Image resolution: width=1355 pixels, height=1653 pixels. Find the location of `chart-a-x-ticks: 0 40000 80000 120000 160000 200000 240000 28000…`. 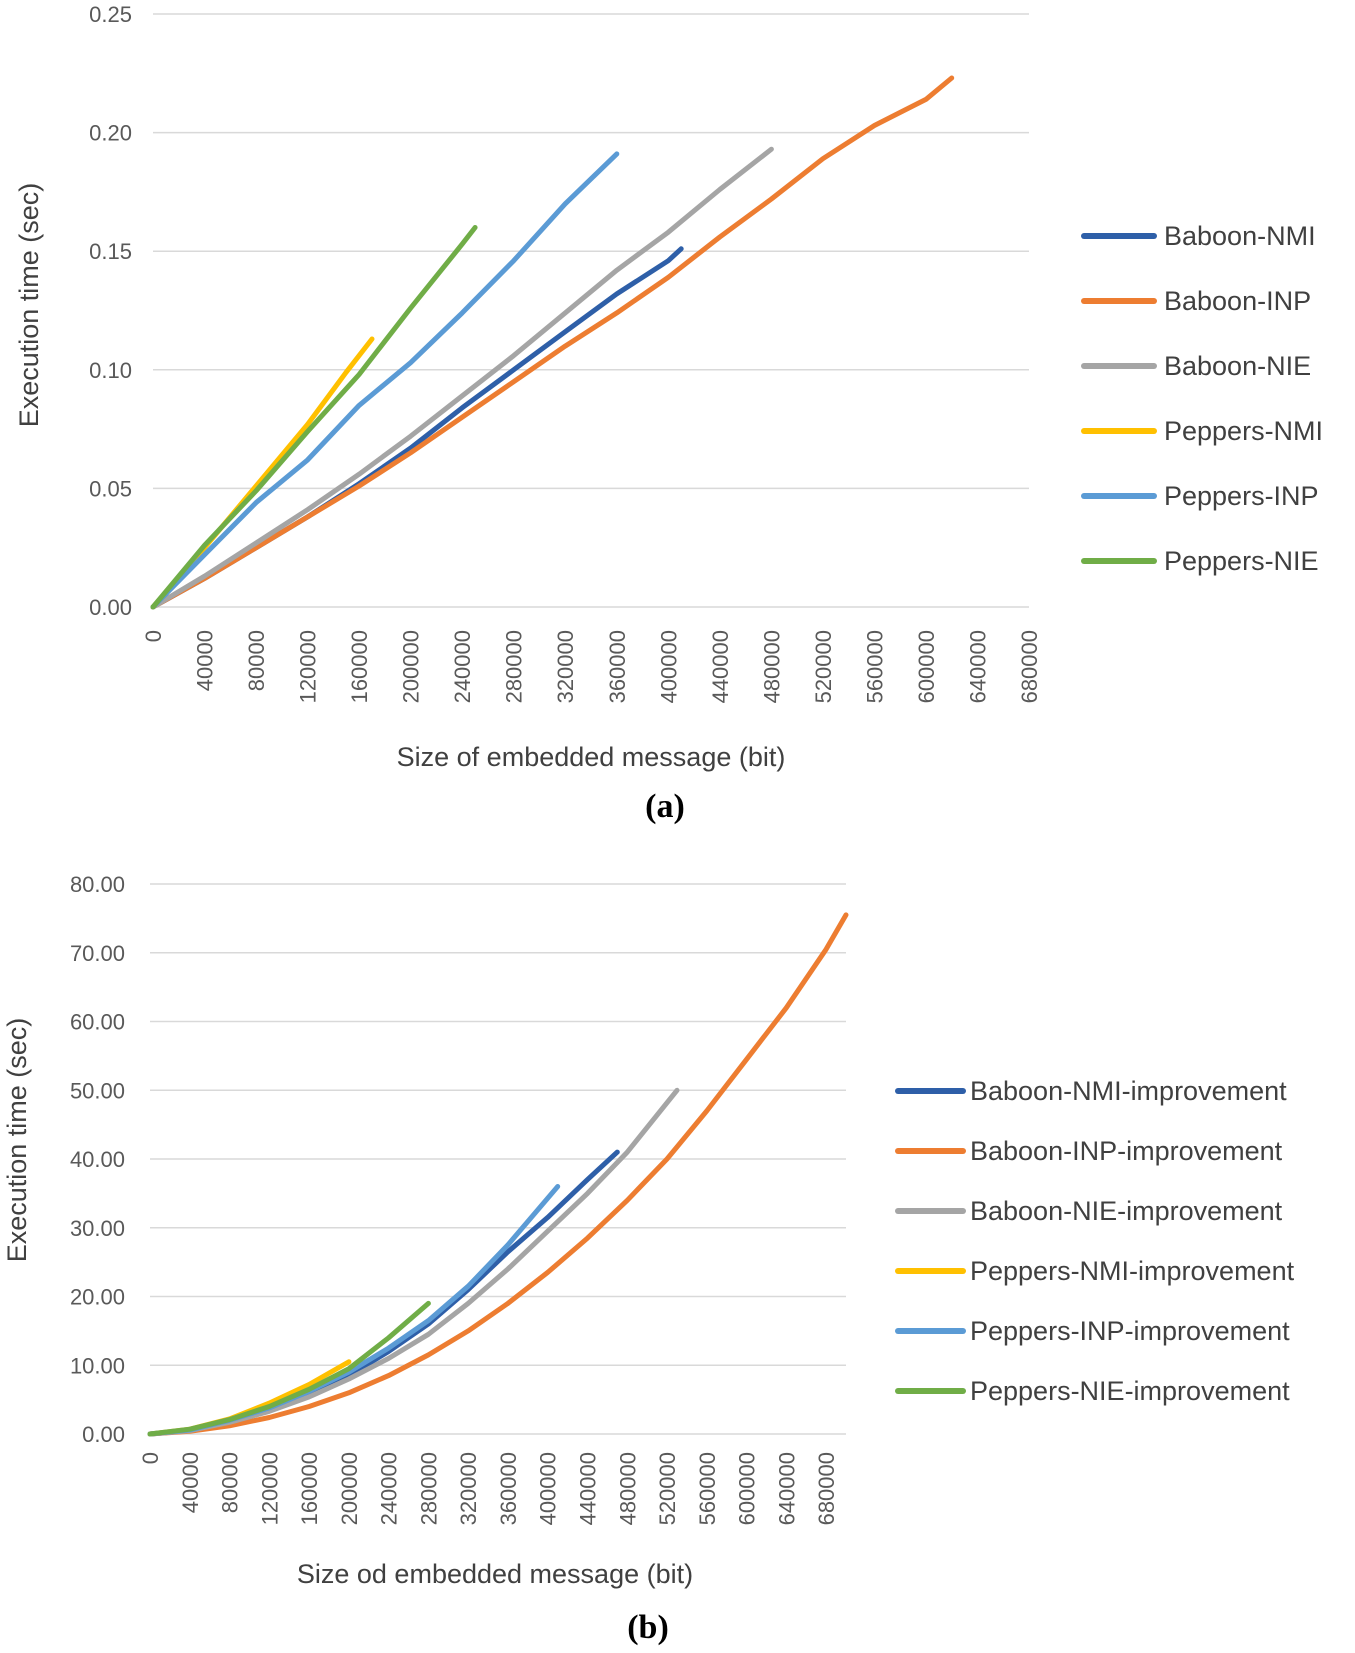

chart-a-x-ticks: 0 40000 80000 120000 160000 200000 240000 28000… is located at coordinates (591, 666).